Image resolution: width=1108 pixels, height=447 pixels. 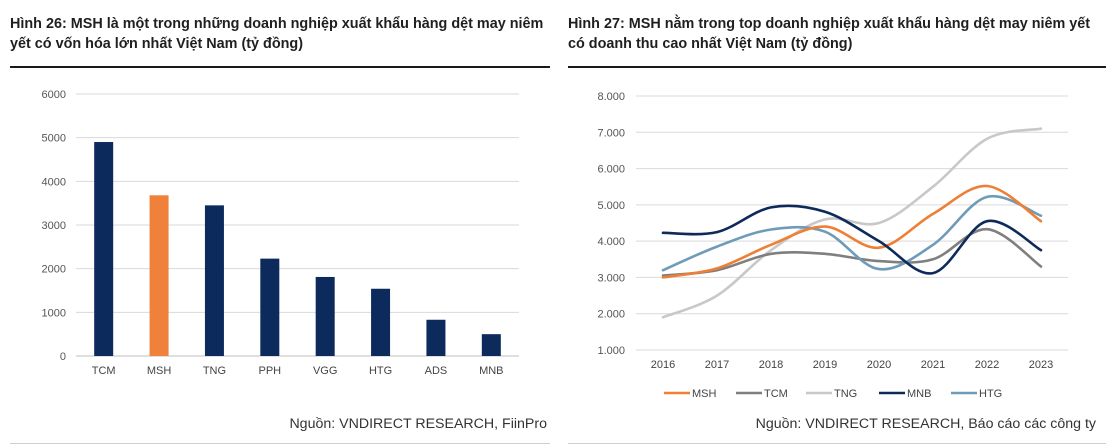 I want to click on series-line-tng, so click(x=852, y=223).